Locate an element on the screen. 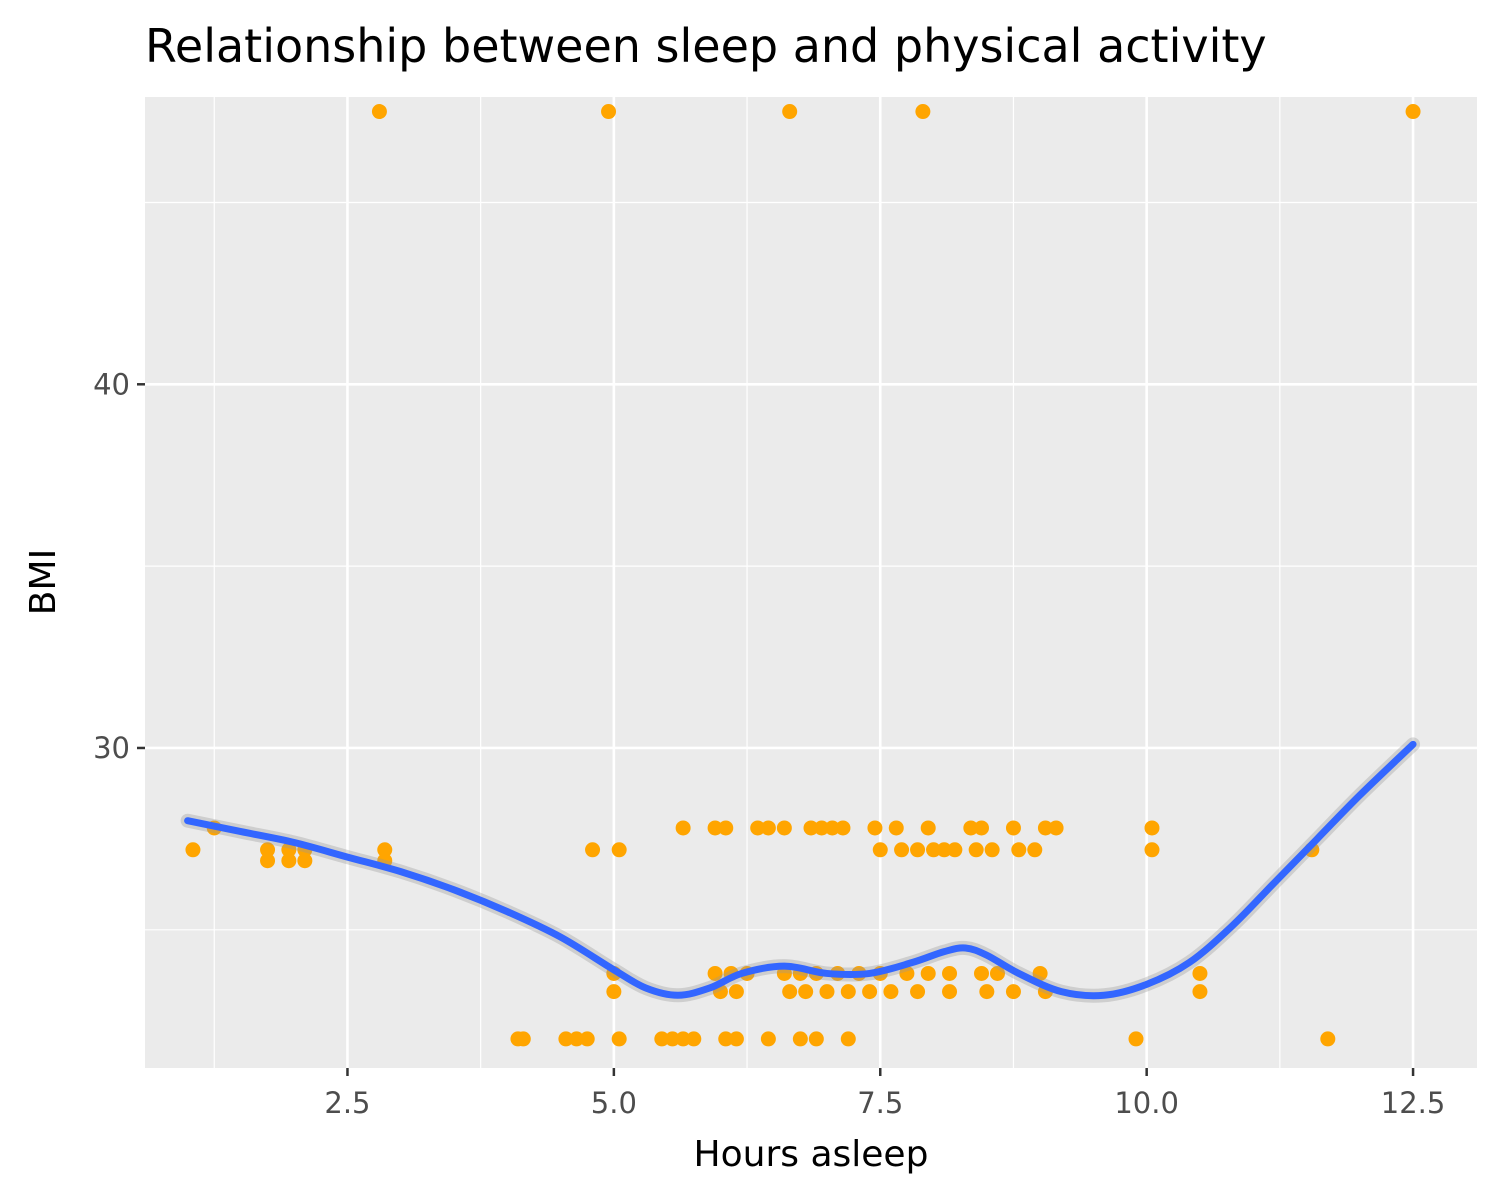  x-tick-label: 2.5 is located at coordinates (347, 1103).